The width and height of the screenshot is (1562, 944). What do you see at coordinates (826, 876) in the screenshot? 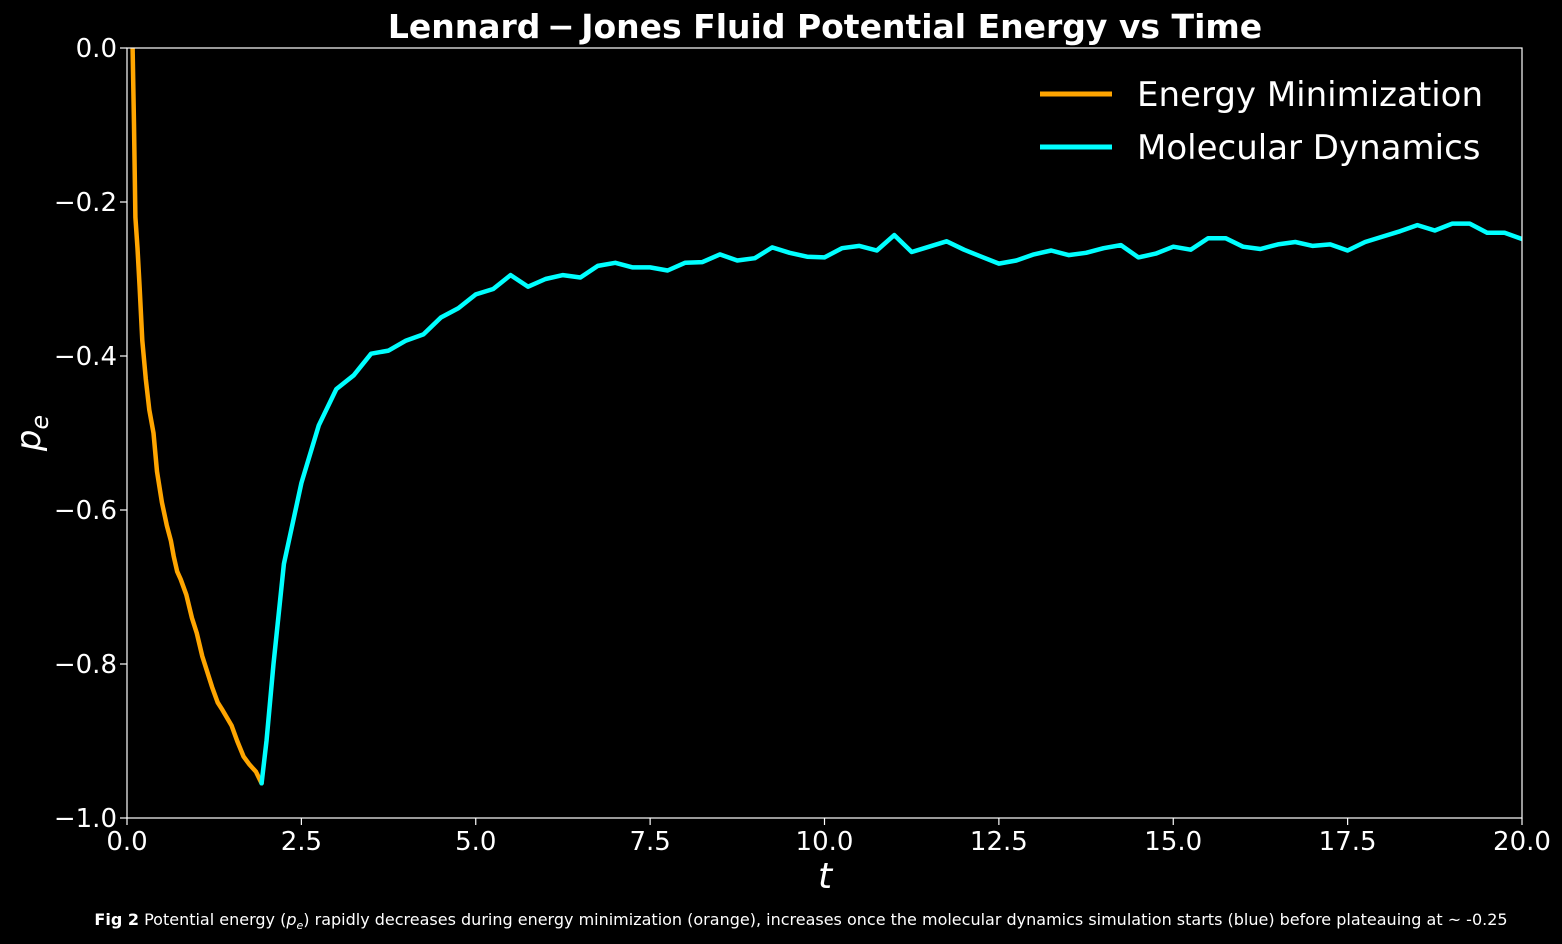
I see `x-axis-label: t` at bounding box center [826, 876].